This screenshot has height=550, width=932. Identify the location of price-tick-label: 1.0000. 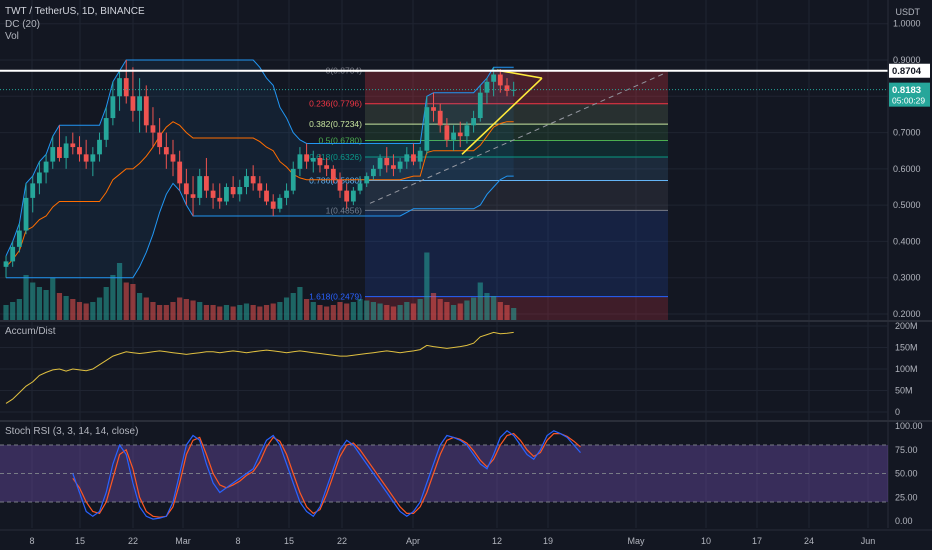
(907, 24).